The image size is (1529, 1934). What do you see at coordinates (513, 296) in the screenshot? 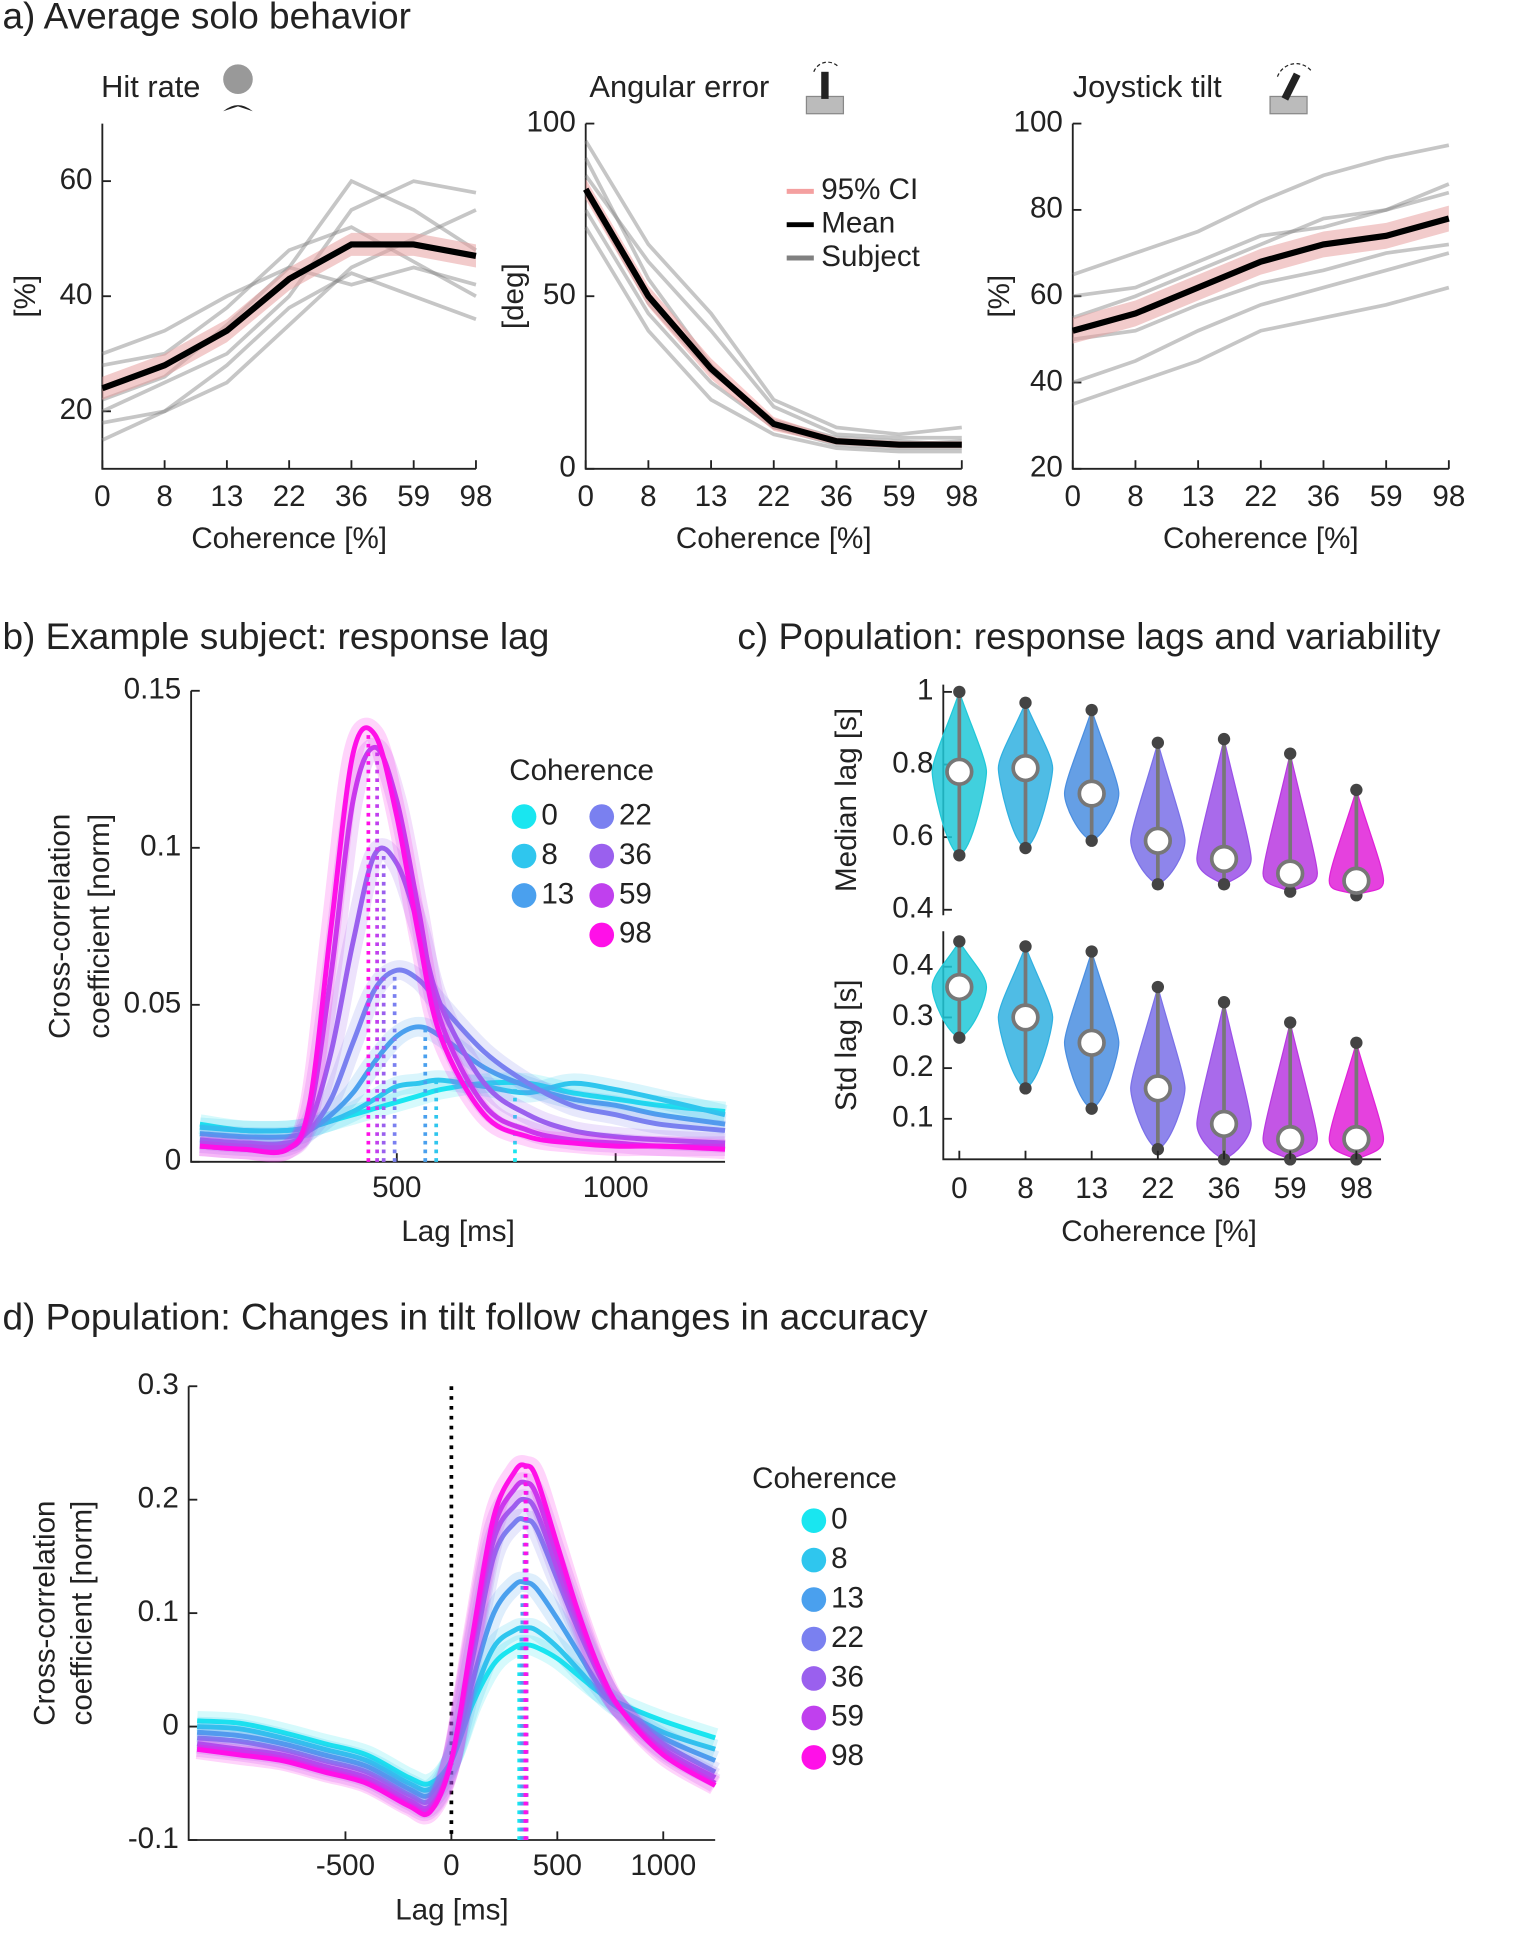
I see `y-axis-label: [deg]` at bounding box center [513, 296].